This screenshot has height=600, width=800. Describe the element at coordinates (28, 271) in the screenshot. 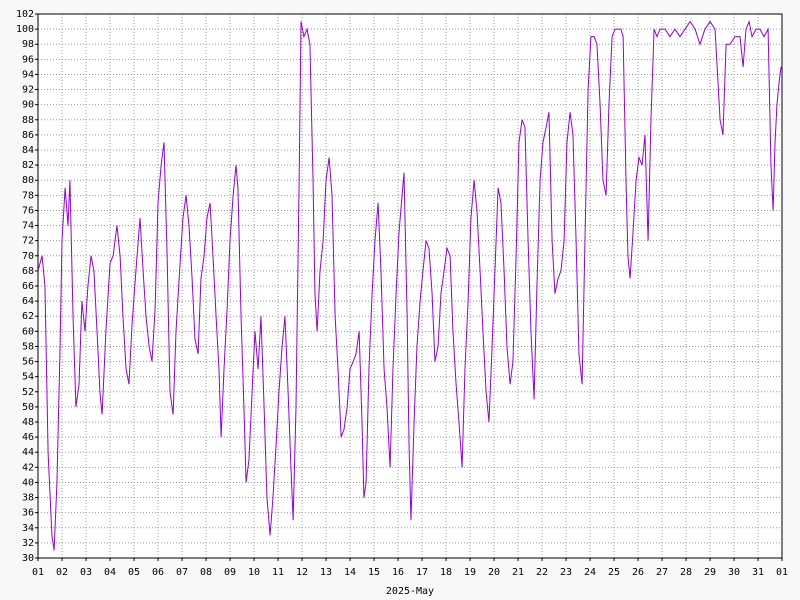

I see `y-tick-label: 68` at that location.